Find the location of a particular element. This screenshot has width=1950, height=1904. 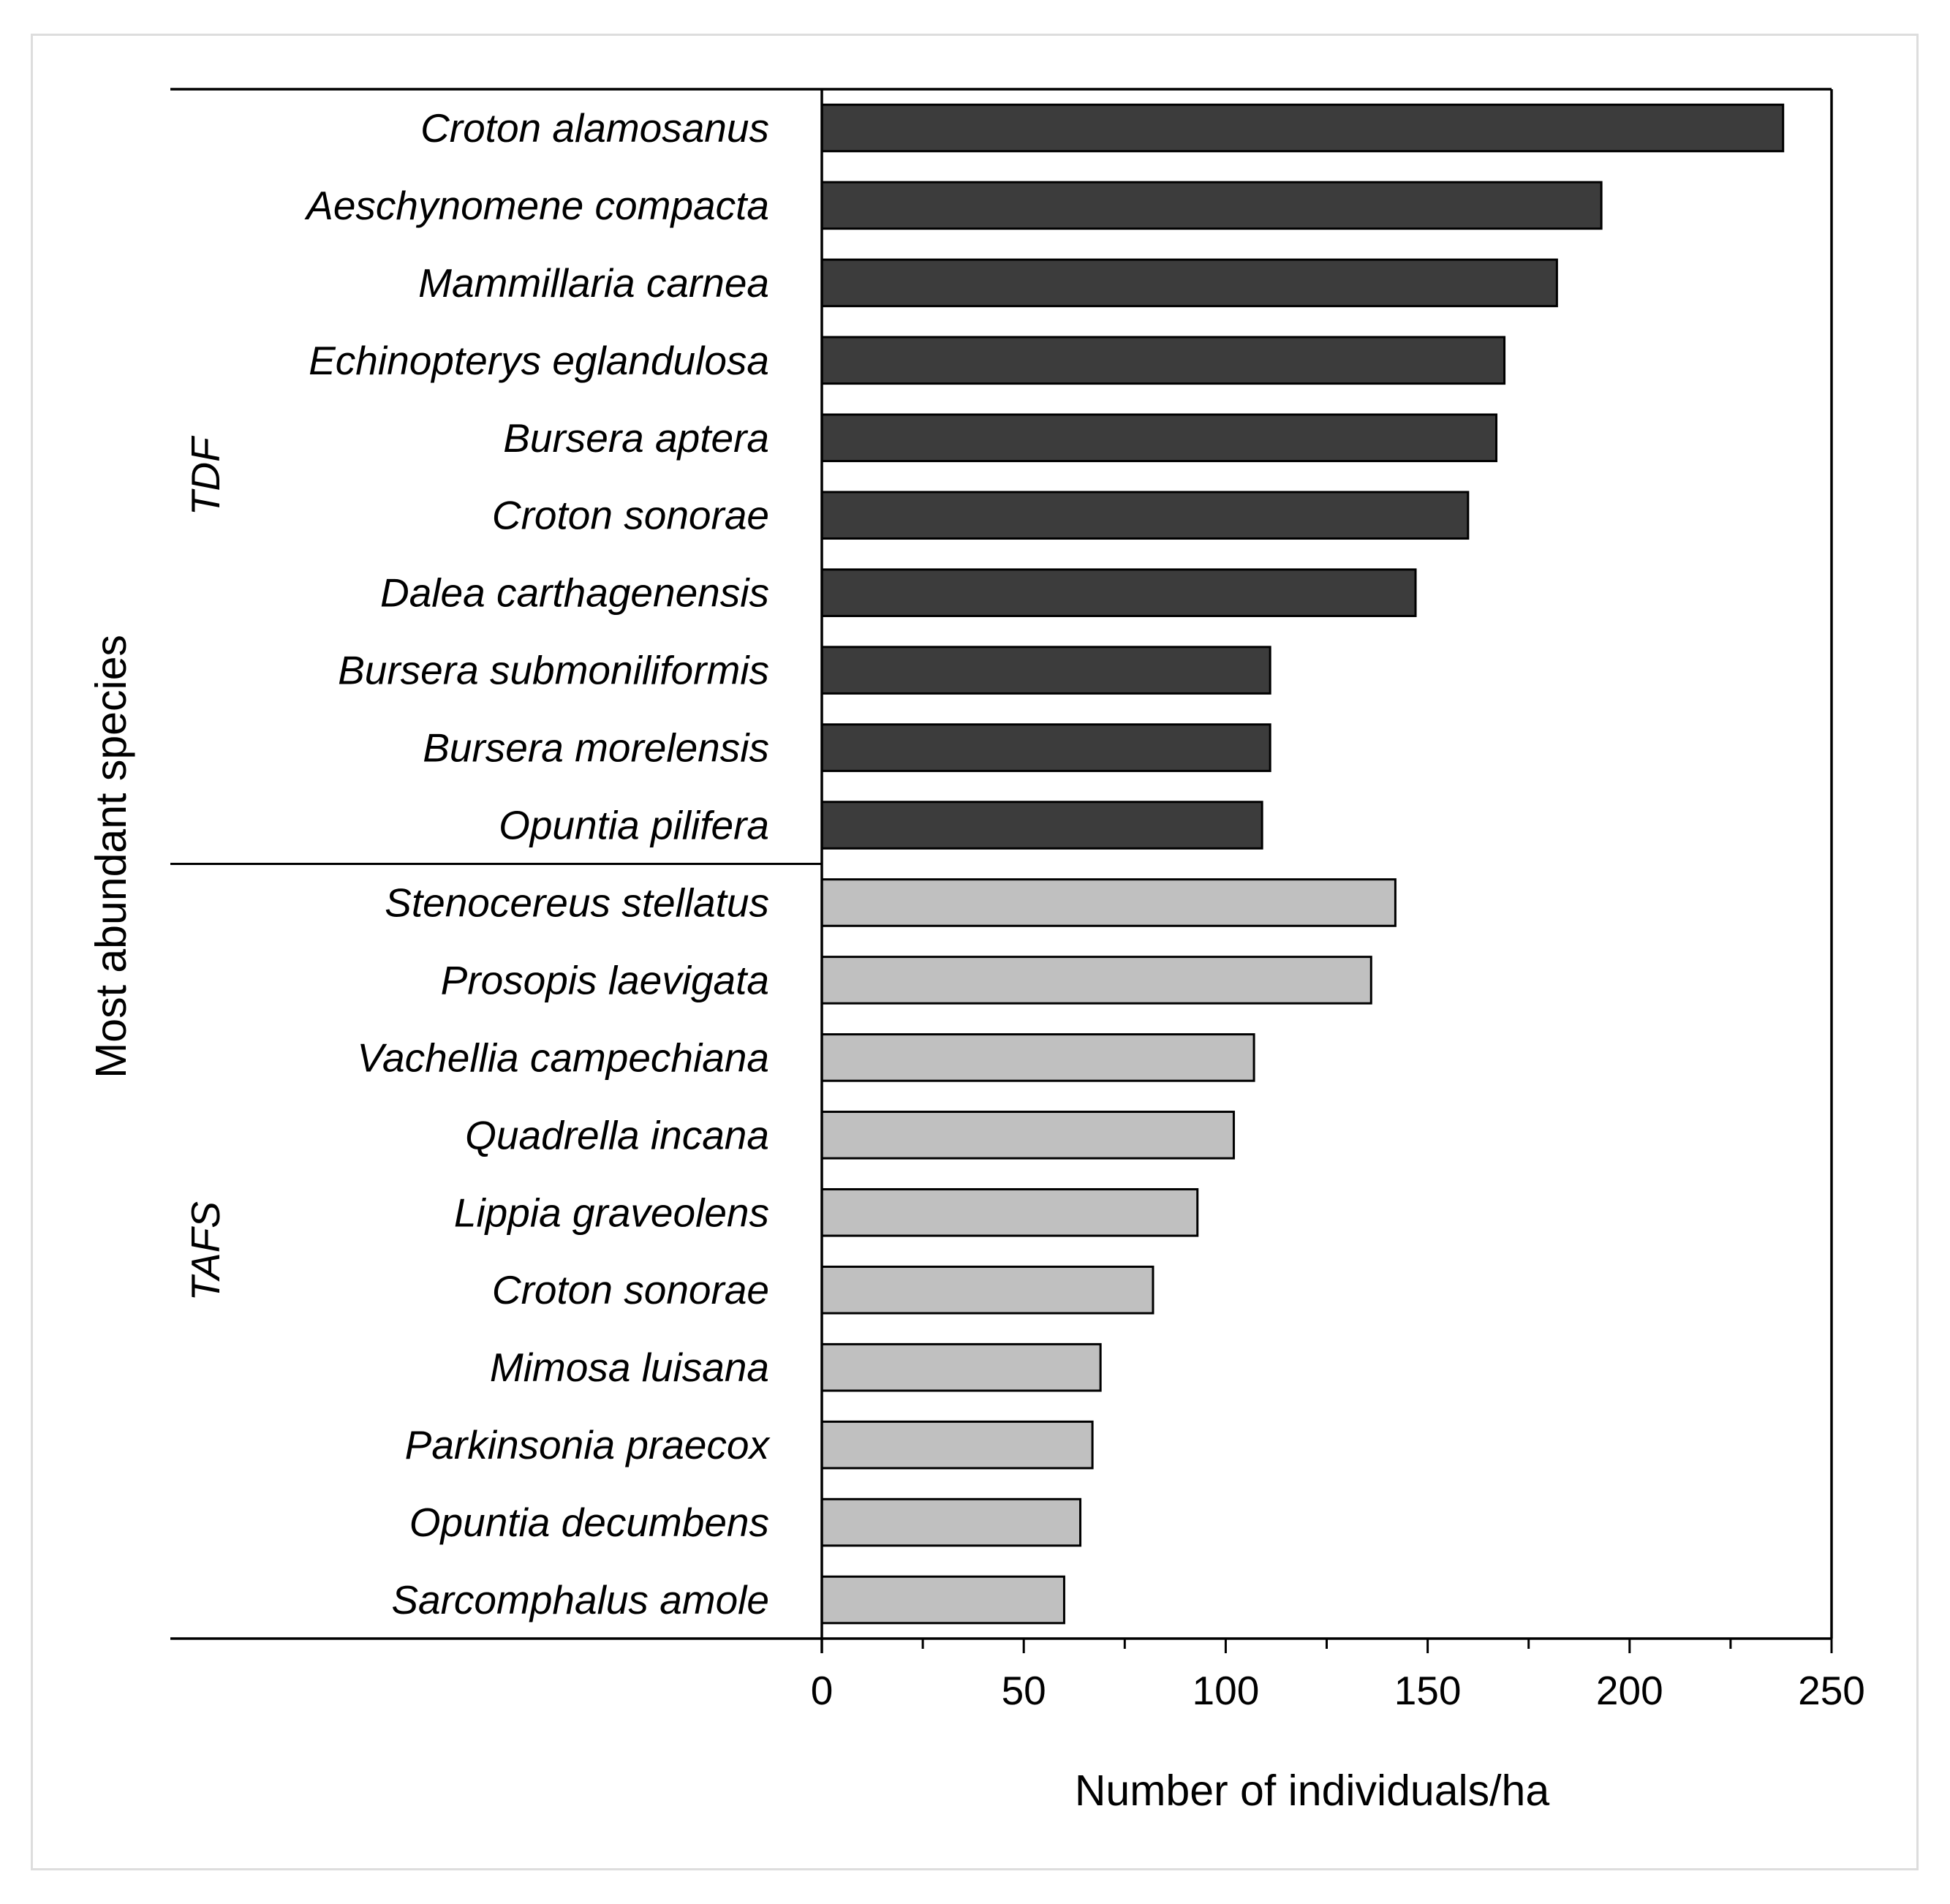

category-label-tafs-2: Vachellia campechiana is located at coordinates (563, 1057).